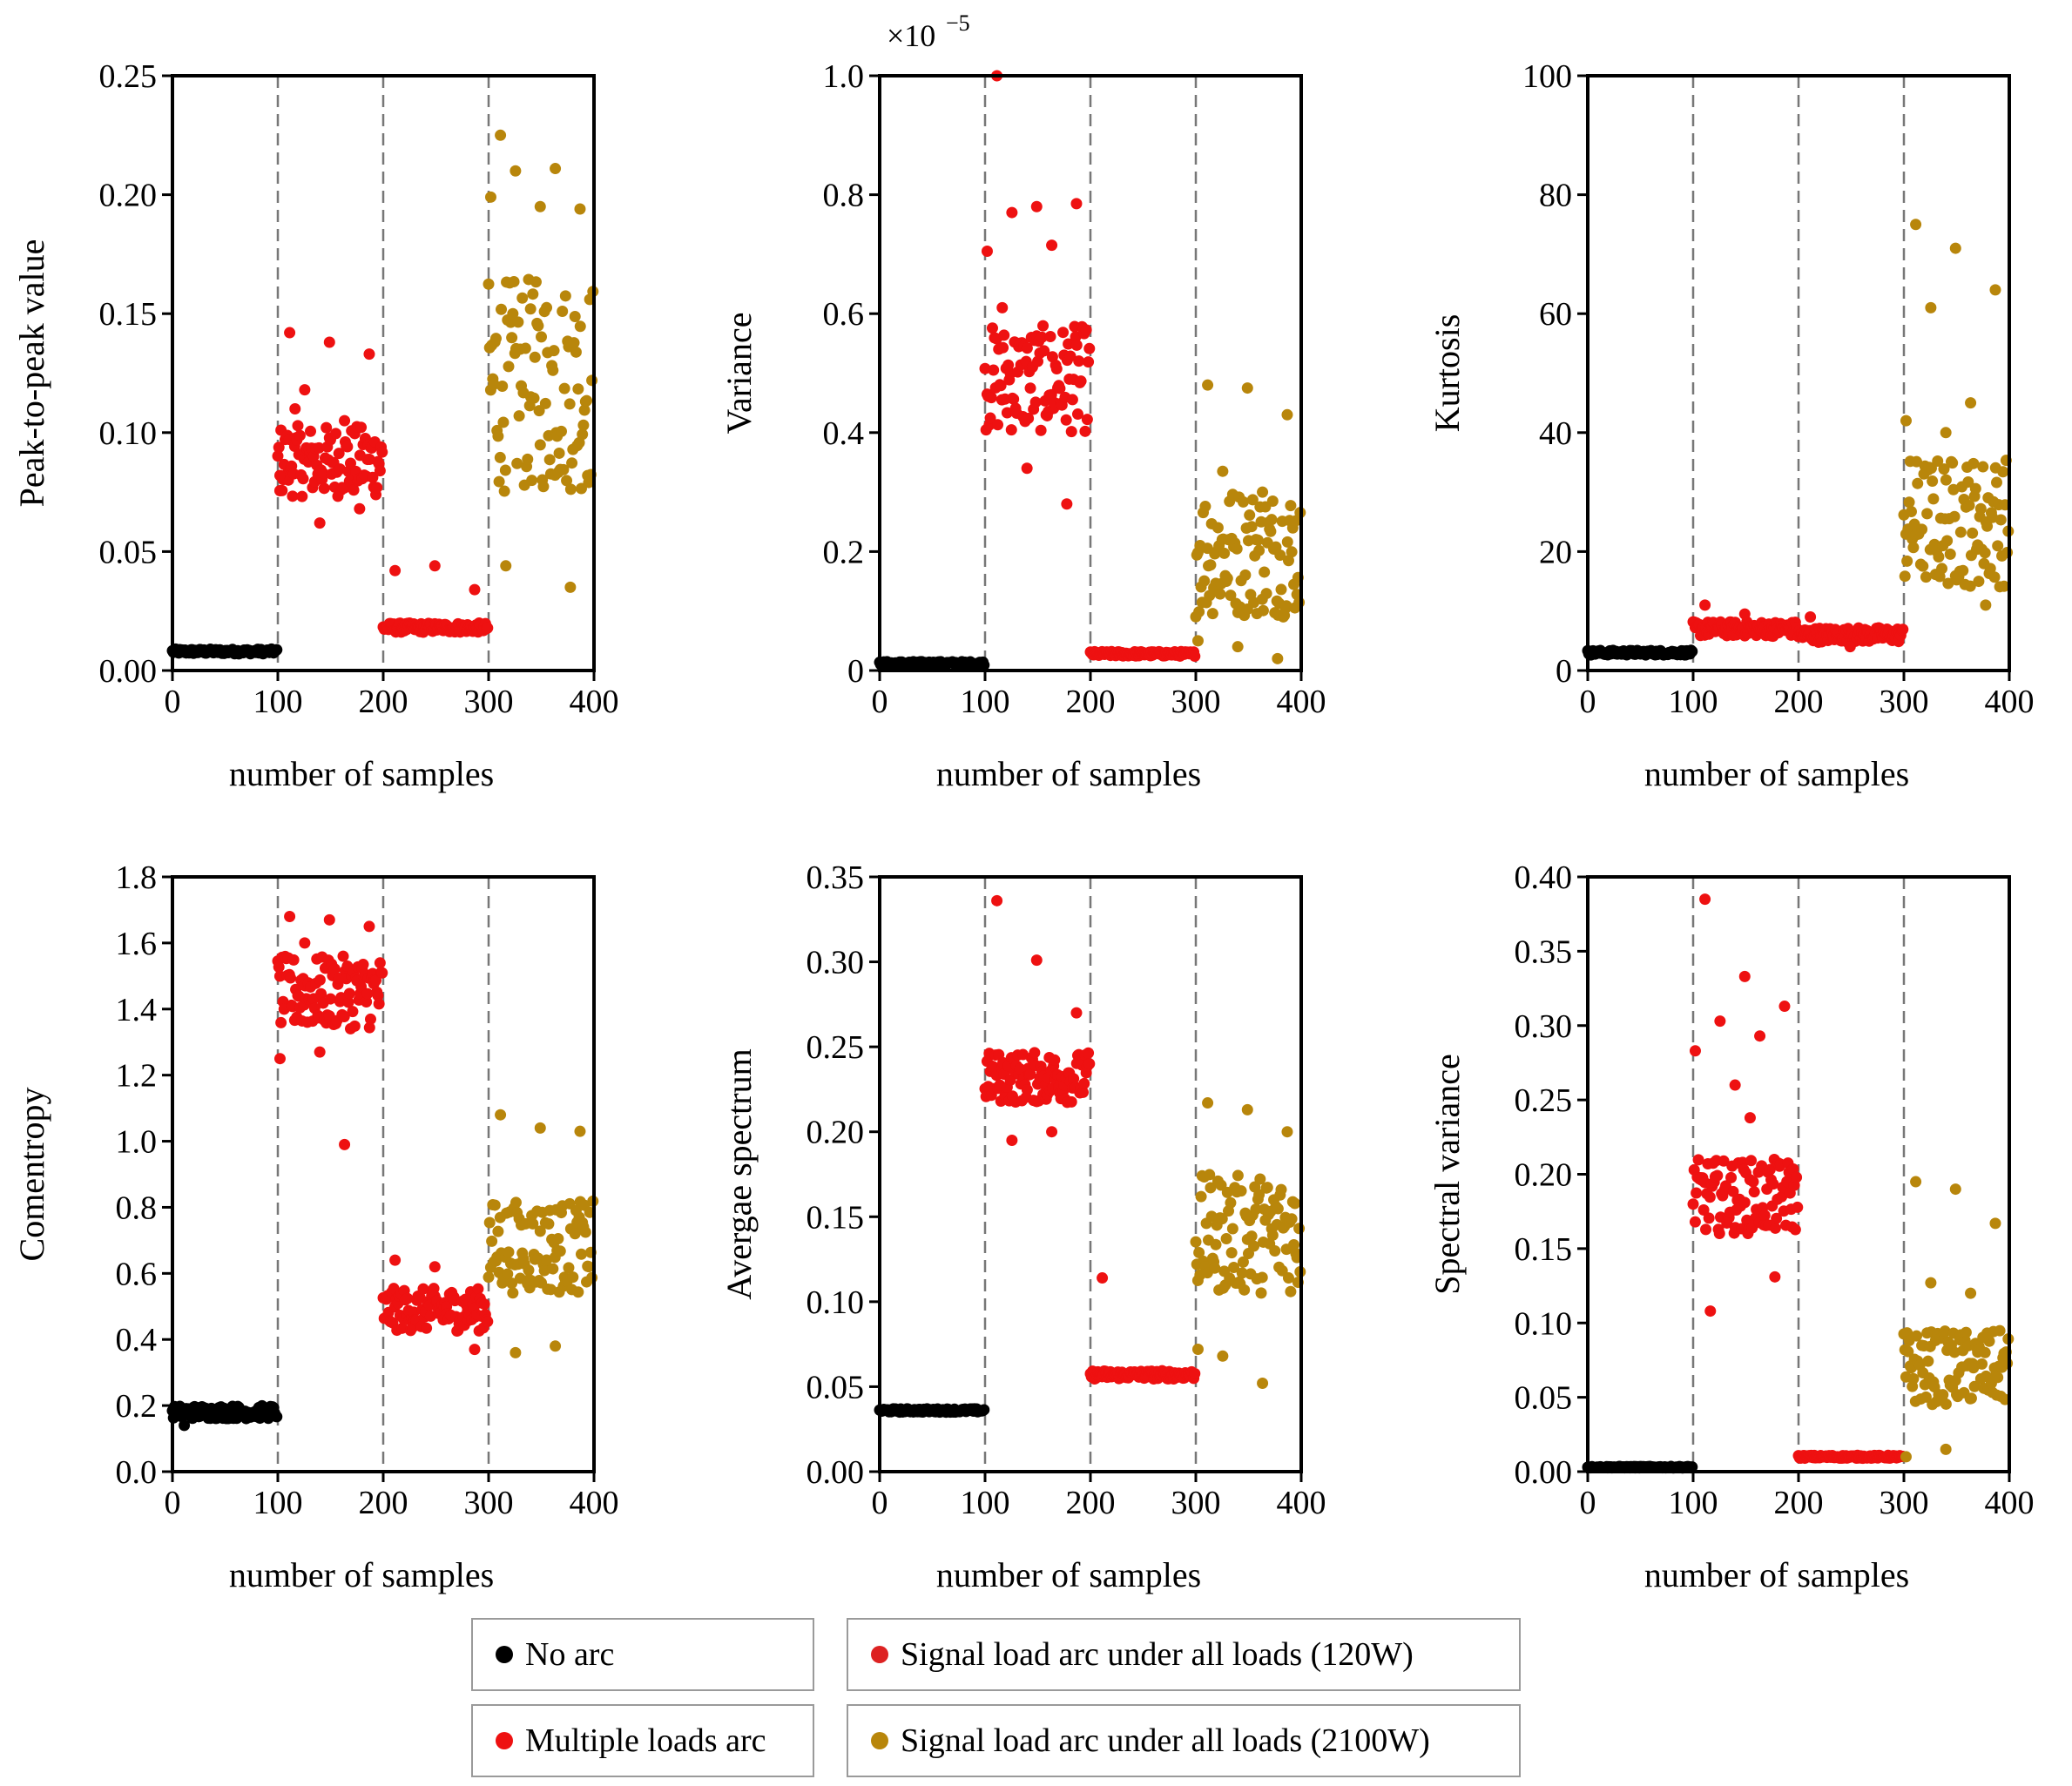  What do you see at coordinates (836, 877) in the screenshot?
I see `y-tick-label: 0.35` at bounding box center [836, 877].